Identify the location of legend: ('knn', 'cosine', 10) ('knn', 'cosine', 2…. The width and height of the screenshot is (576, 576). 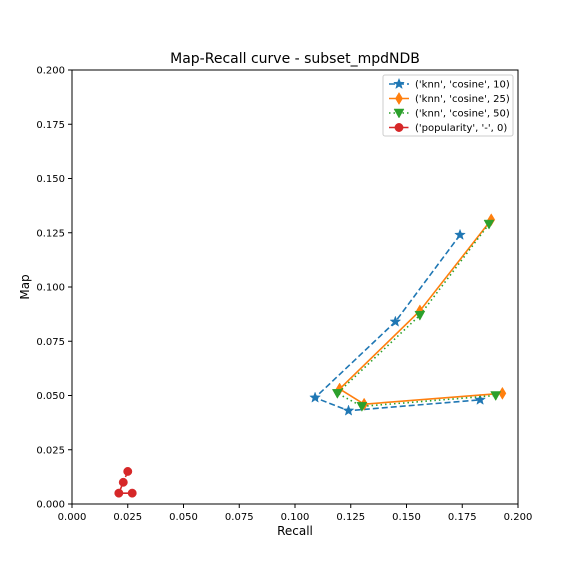
(448, 105).